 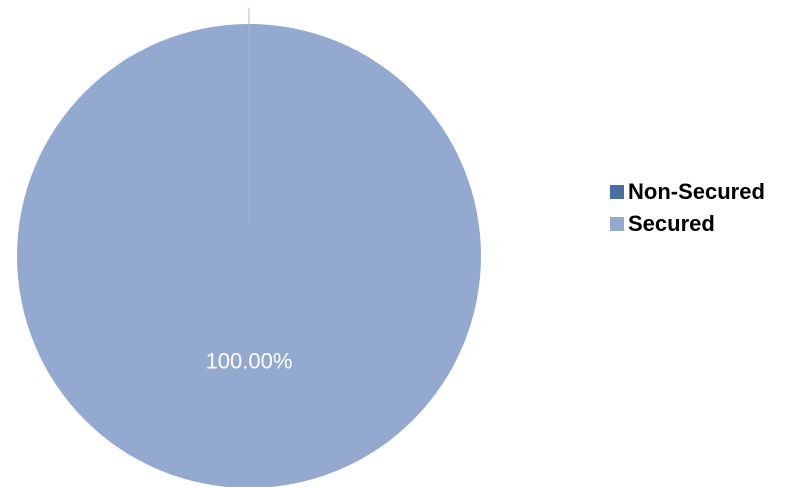 I want to click on legend-label-non-secured: Non-Secured, so click(x=696, y=191).